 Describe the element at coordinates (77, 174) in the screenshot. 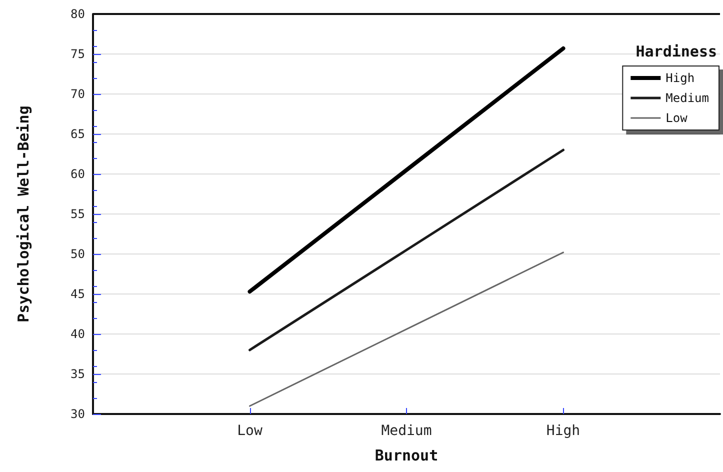

I see `y-tick-label: 60` at that location.